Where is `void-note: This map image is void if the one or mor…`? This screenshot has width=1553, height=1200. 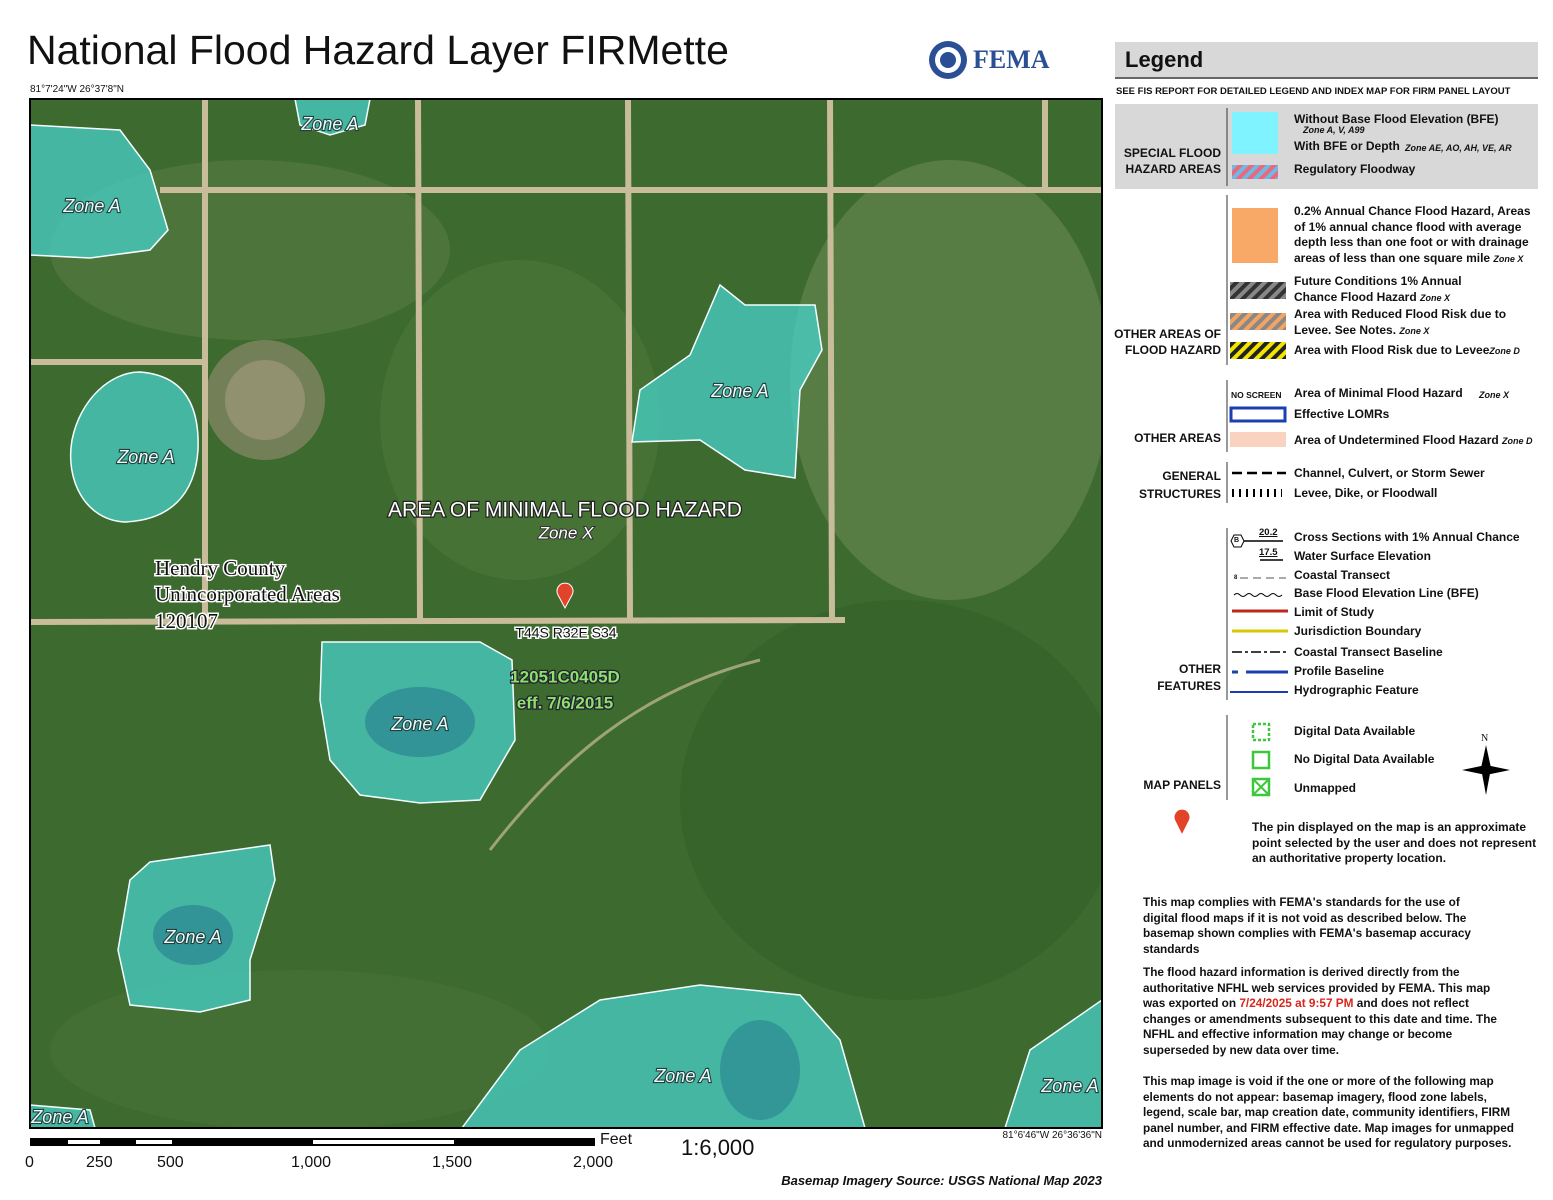 void-note: This map image is void if the one or mor… is located at coordinates (1329, 1112).